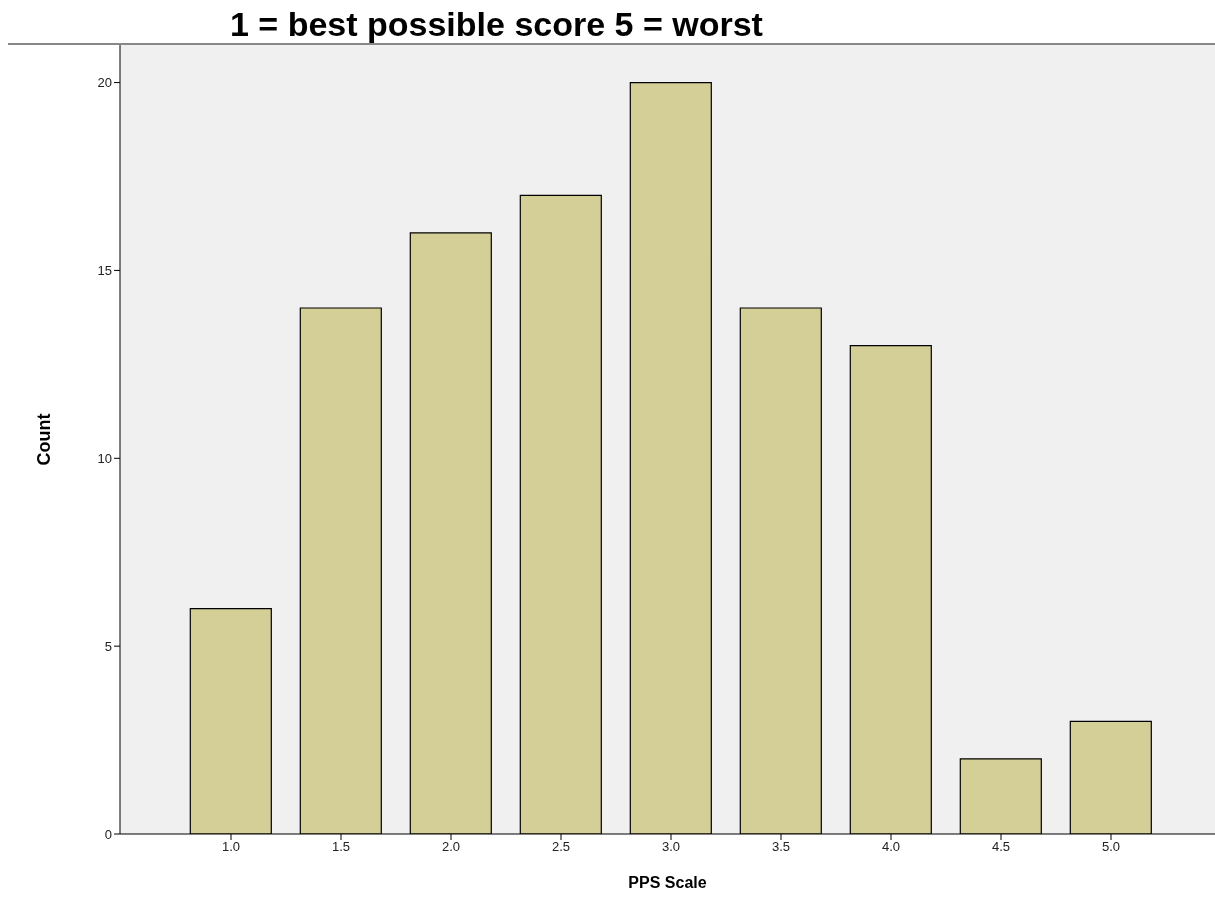 The height and width of the screenshot is (902, 1215). Describe the element at coordinates (1001, 847) in the screenshot. I see `x-tick-label: 4.5` at that location.